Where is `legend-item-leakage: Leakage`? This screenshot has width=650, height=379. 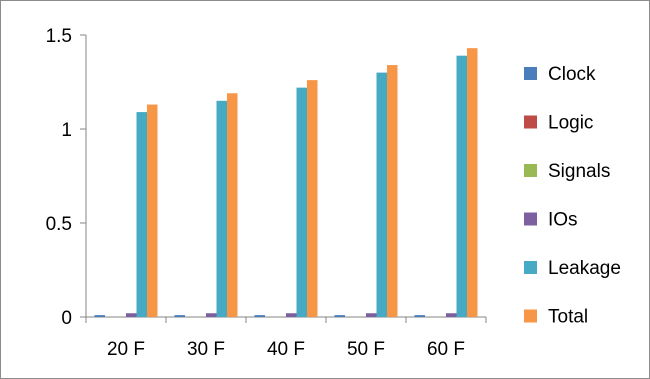
legend-item-leakage: Leakage is located at coordinates (572, 268).